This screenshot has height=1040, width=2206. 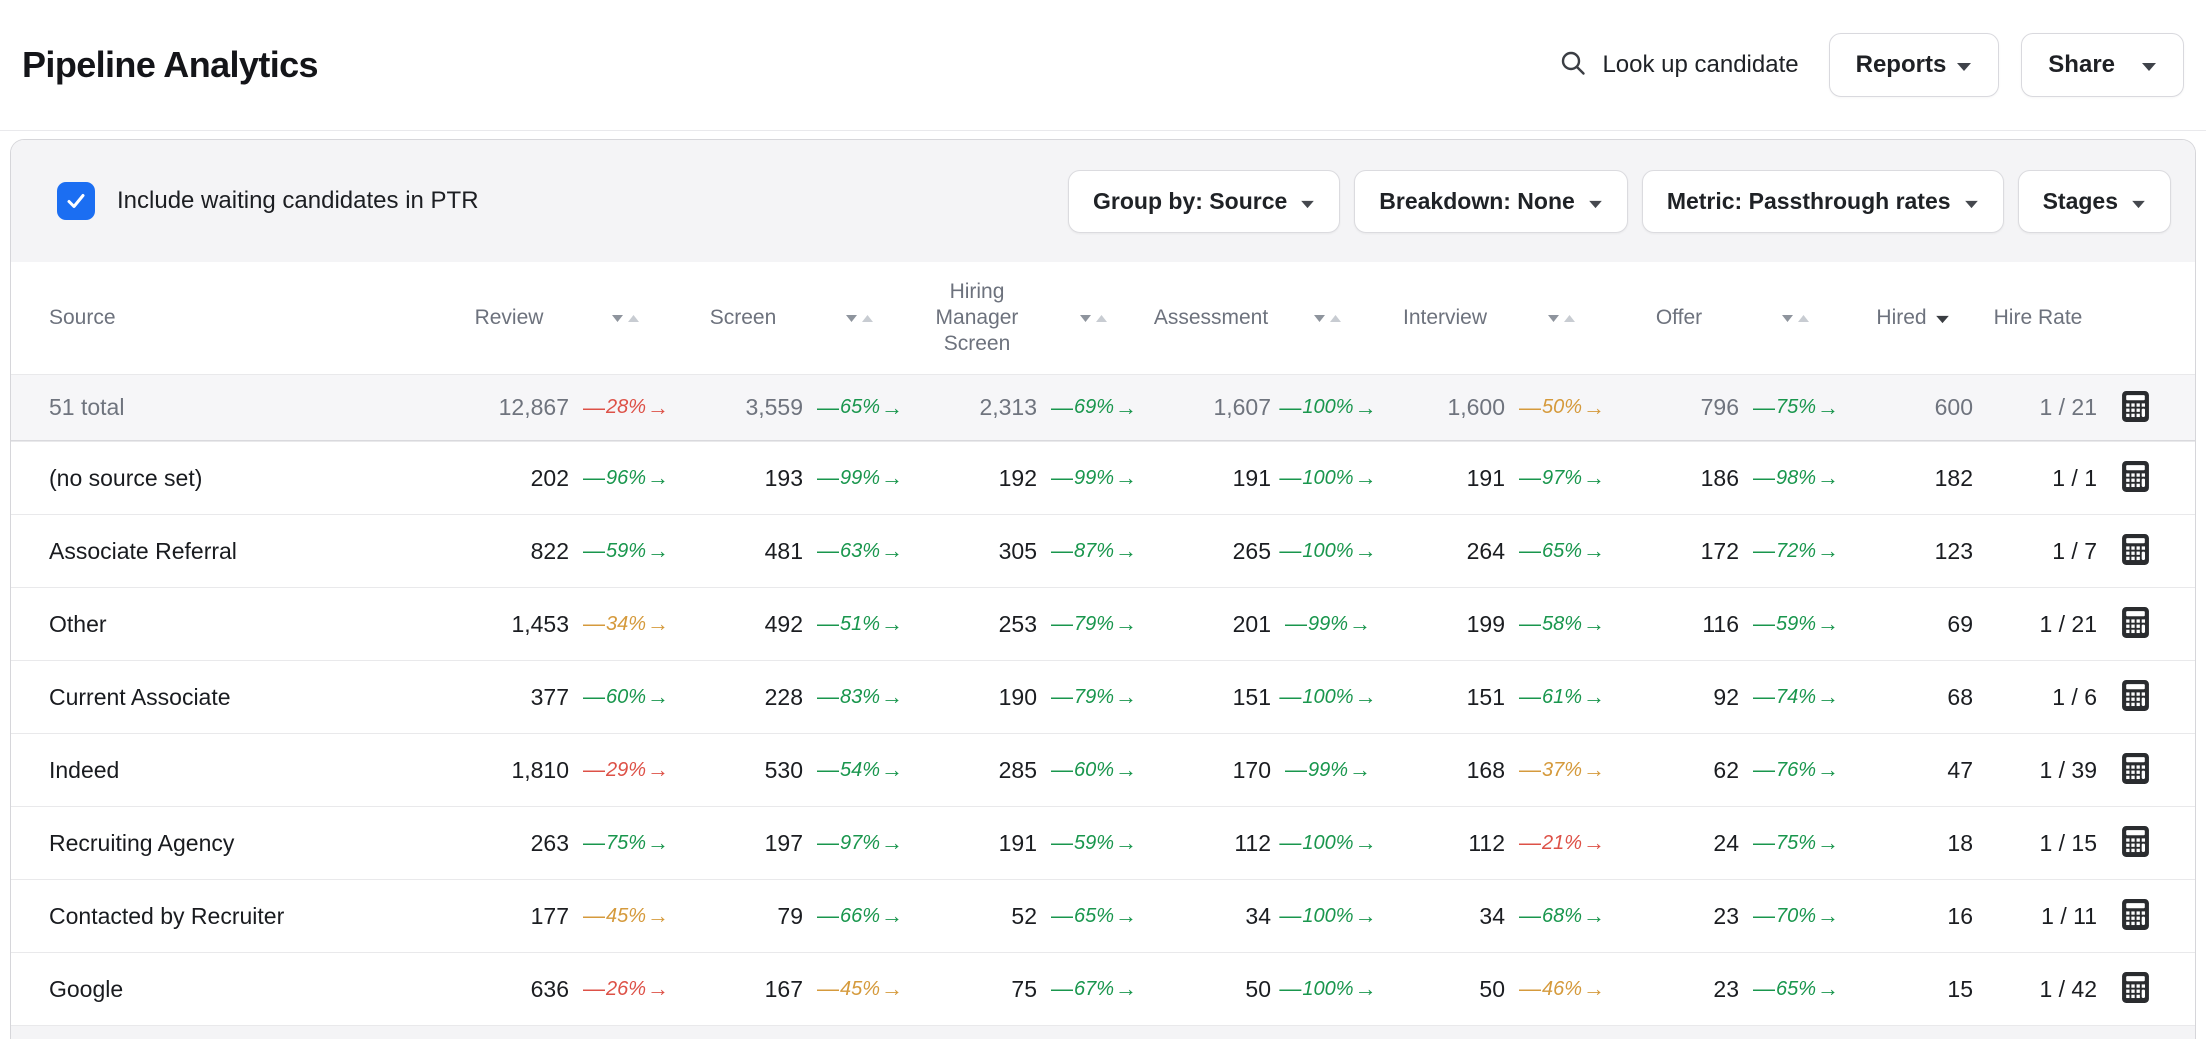 What do you see at coordinates (977, 317) in the screenshot?
I see `column-header-hiring-manager-screen: Hiring Manager Screen` at bounding box center [977, 317].